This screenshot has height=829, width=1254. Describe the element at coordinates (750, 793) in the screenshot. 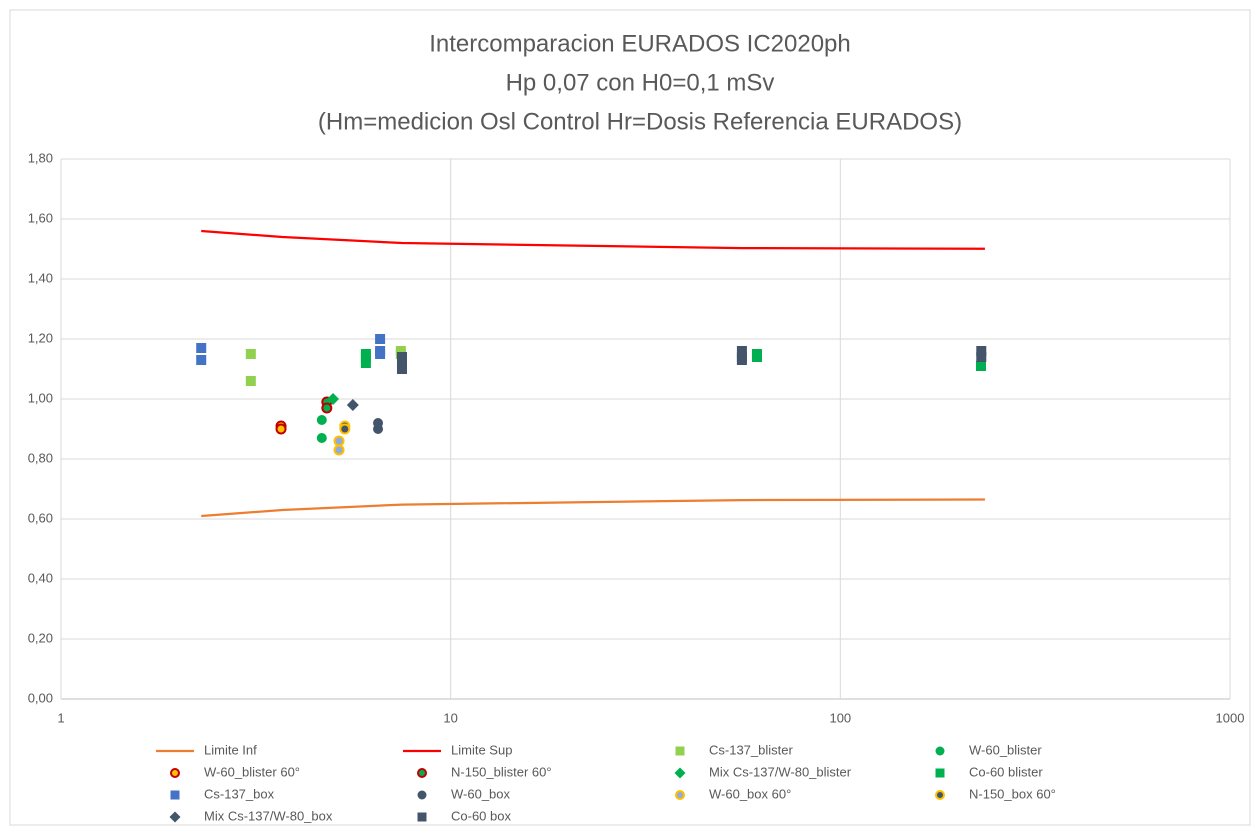

I see `legend-label: W-60_box 60°` at that location.